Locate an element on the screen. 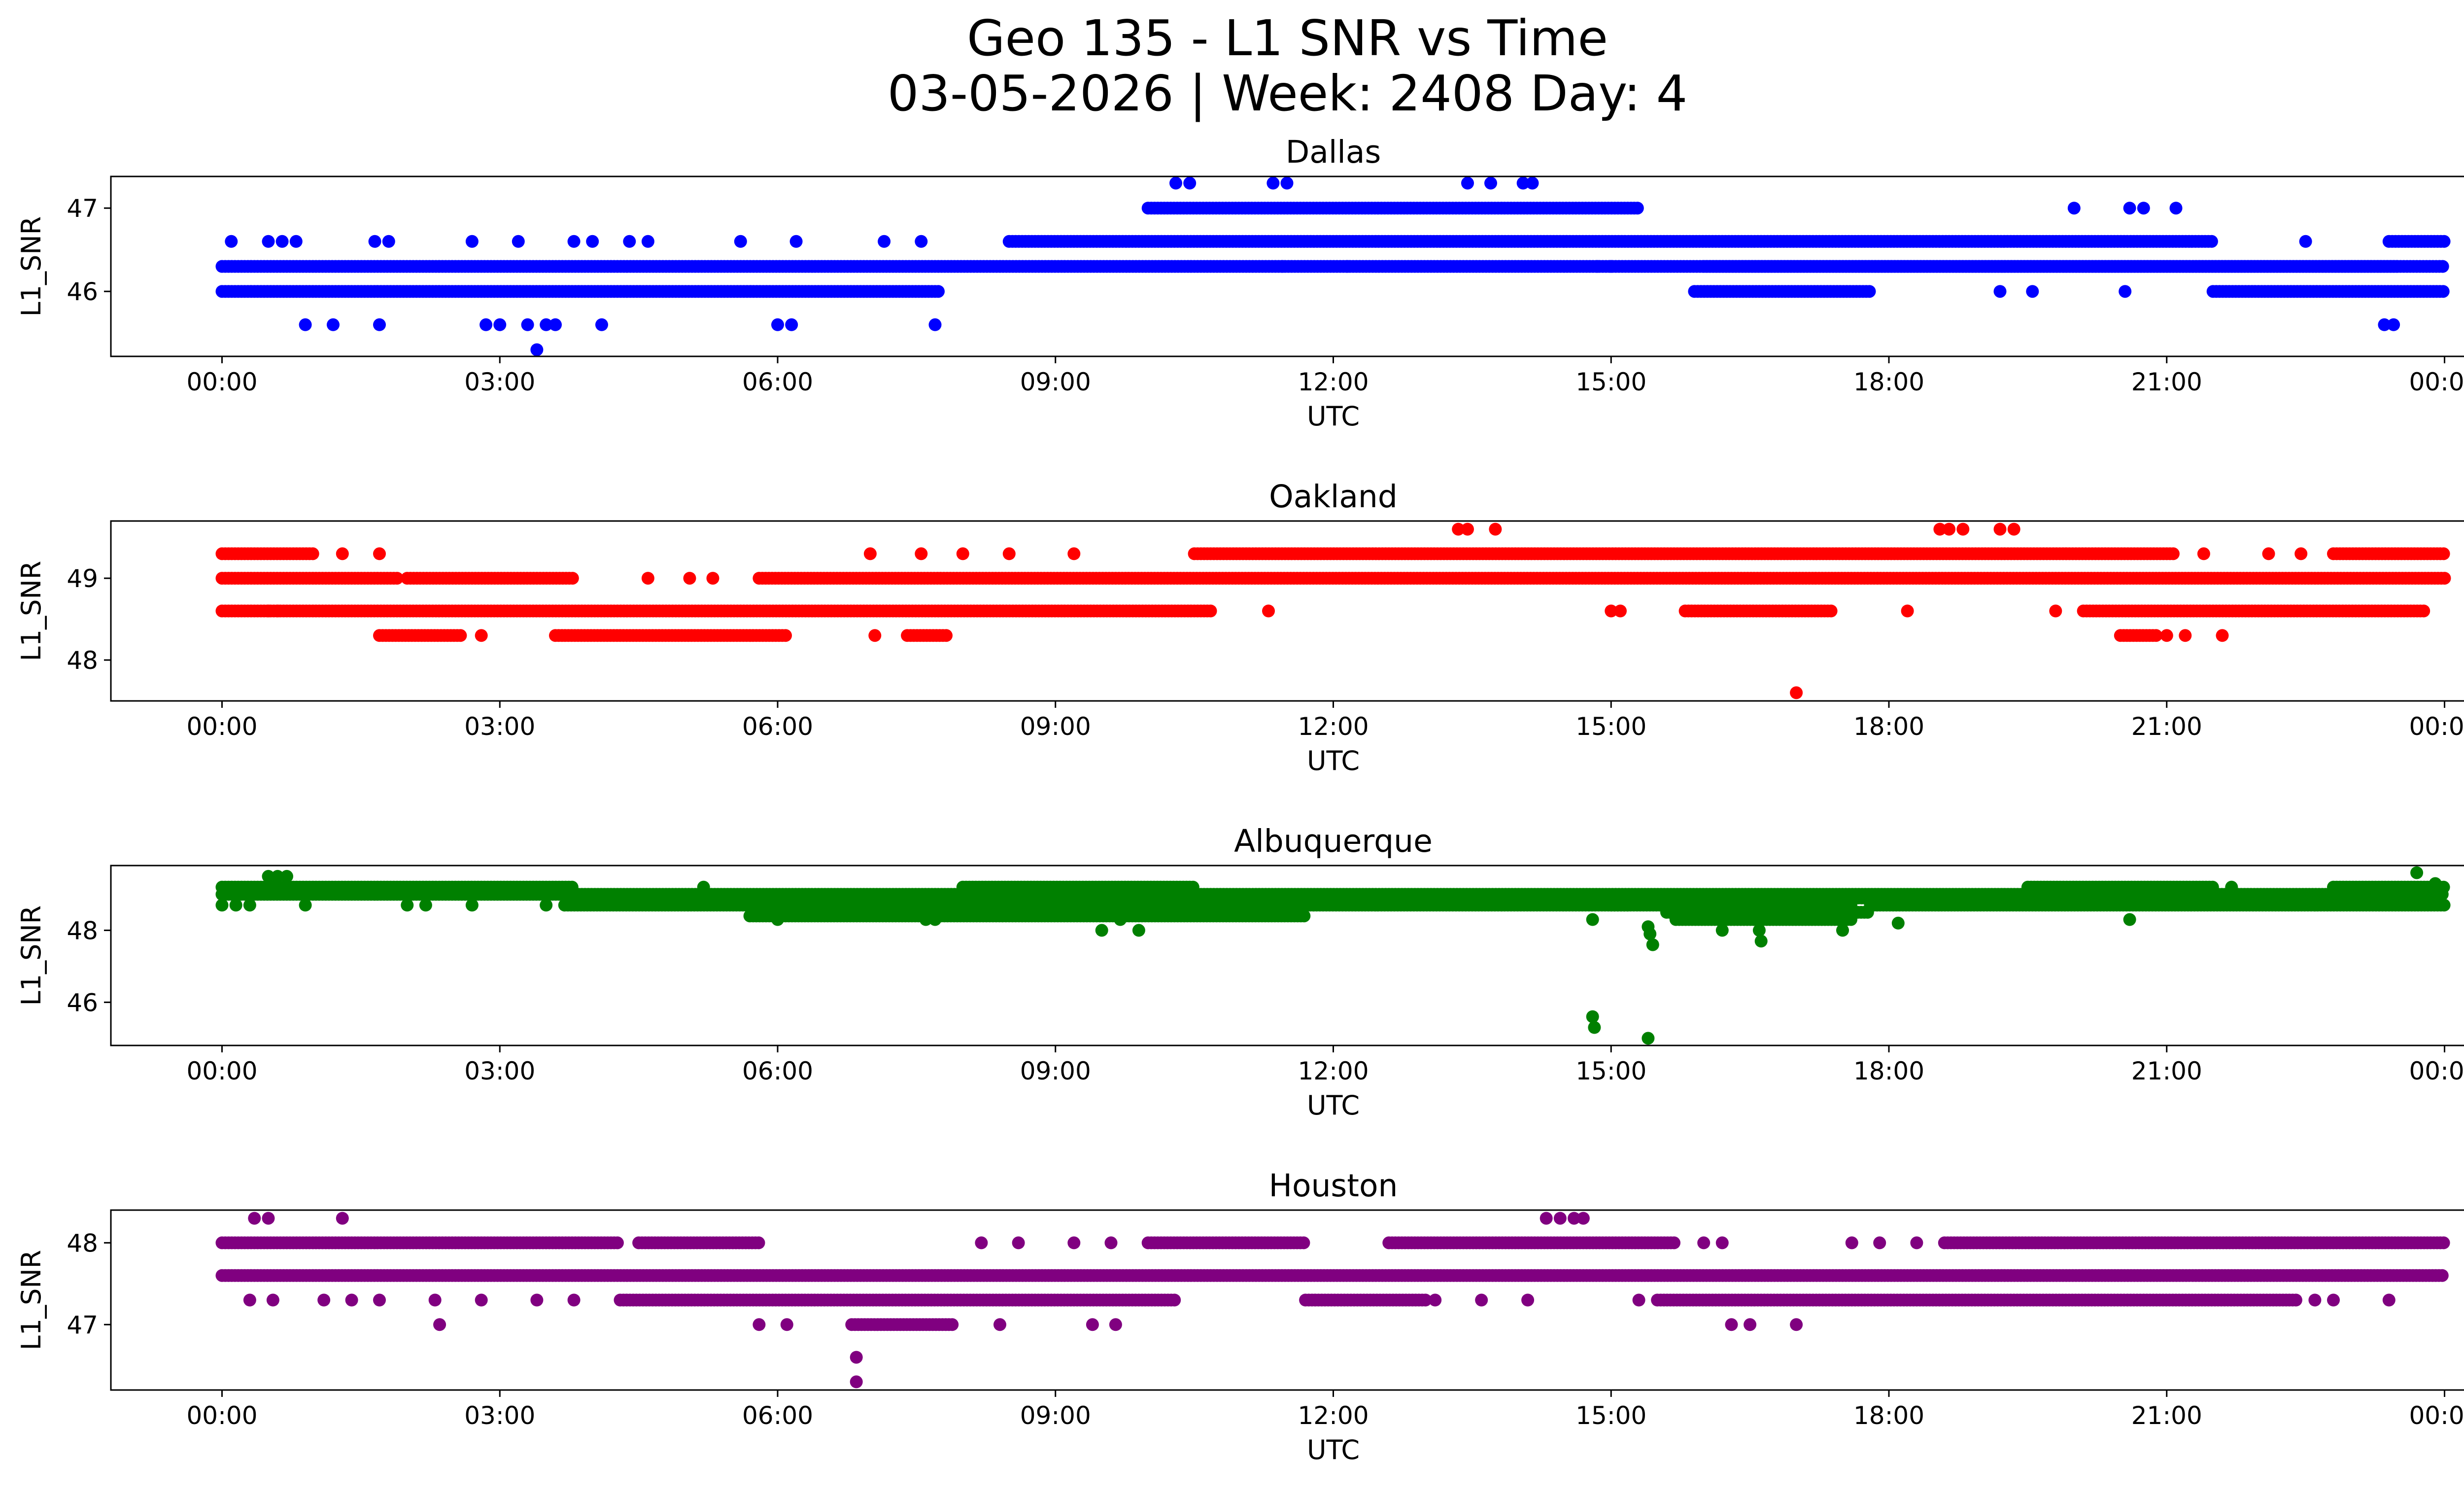 The height and width of the screenshot is (1495, 2464). subplot-title-oakland: Oakland is located at coordinates (1333, 497).